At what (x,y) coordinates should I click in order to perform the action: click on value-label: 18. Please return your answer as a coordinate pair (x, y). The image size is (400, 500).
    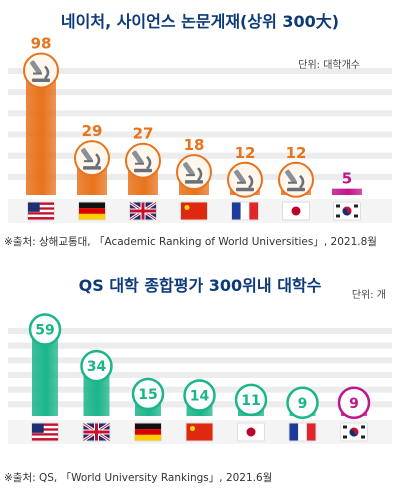
    Looking at the image, I should click on (194, 145).